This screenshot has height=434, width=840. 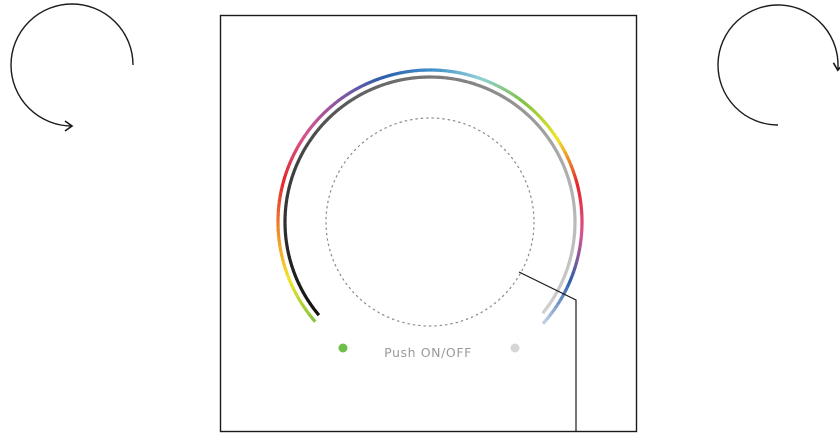 What do you see at coordinates (515, 348) in the screenshot?
I see `ring-end-dot` at bounding box center [515, 348].